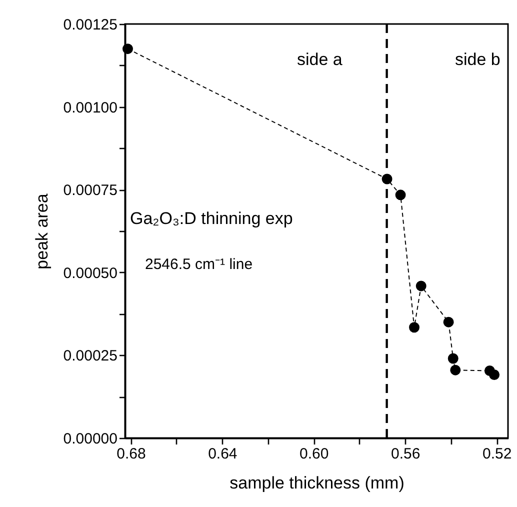 This screenshot has width=517, height=507. I want to click on y-tick-label: 0.00125, so click(90, 25).